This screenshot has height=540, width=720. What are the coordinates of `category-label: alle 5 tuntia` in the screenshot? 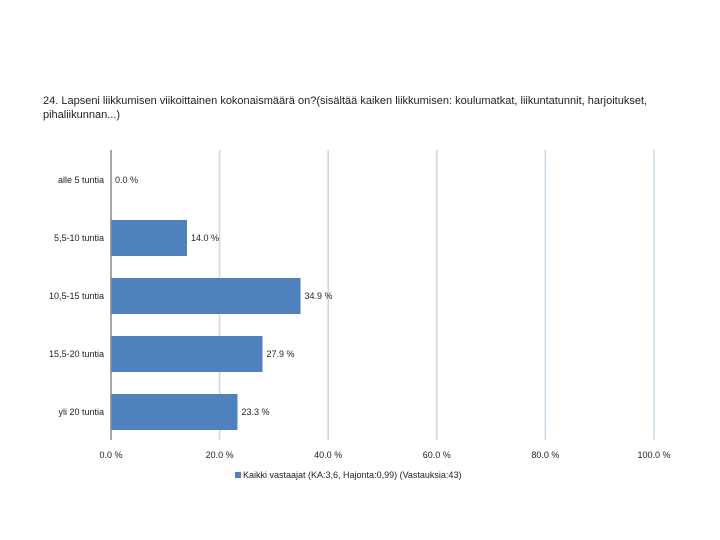 It's located at (81, 180).